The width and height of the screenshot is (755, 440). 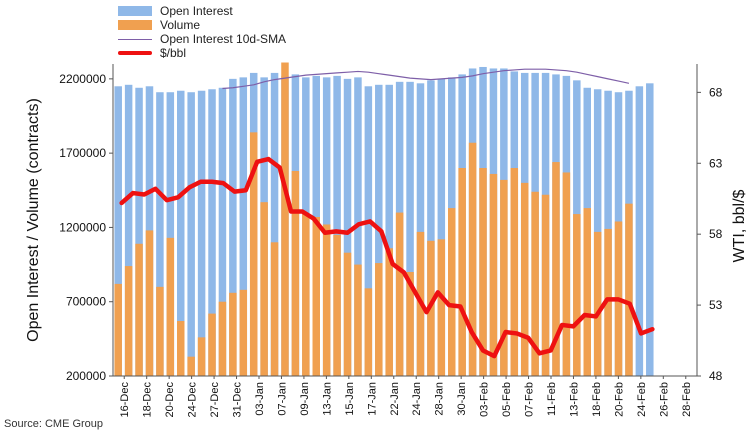 What do you see at coordinates (282, 399) in the screenshot?
I see `x-tick-label: 07-Jan` at bounding box center [282, 399].